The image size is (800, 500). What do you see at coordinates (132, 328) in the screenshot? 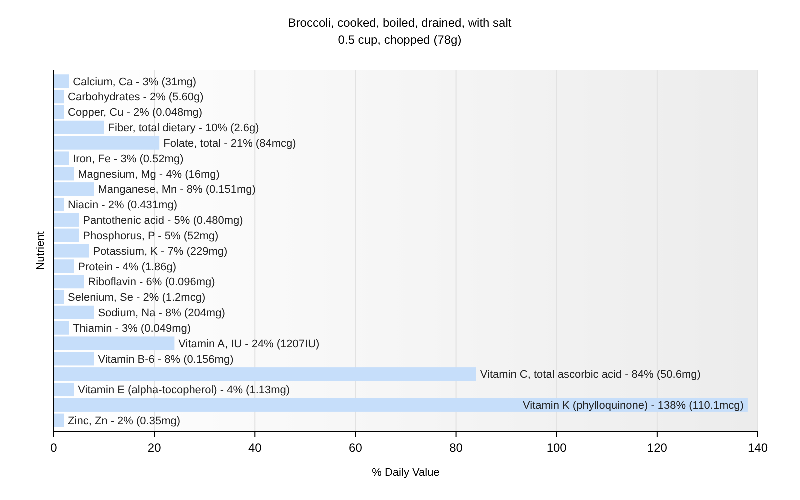
I see `y-tick-label: Thiamin - 3% (0.049mg)` at bounding box center [132, 328].